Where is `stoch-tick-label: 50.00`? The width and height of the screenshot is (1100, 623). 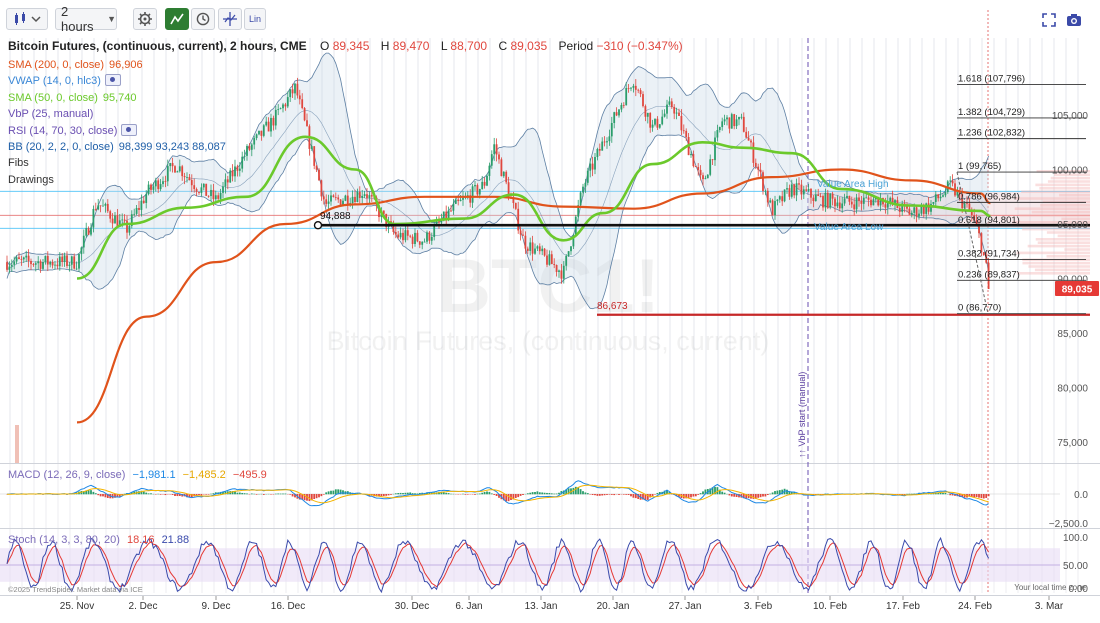 stoch-tick-label: 50.00 is located at coordinates (1075, 566).